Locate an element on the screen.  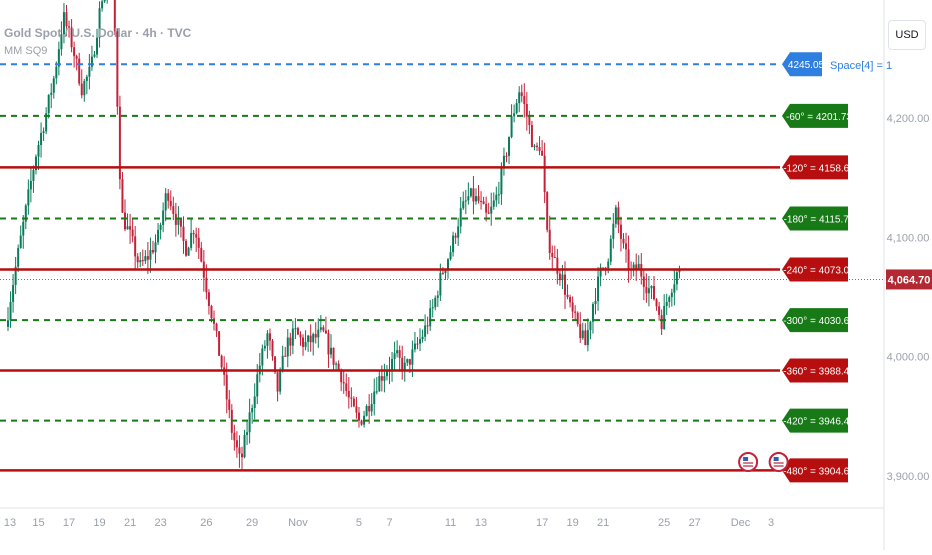
y-tick-label-3: 3,900.00 is located at coordinates (908, 477).